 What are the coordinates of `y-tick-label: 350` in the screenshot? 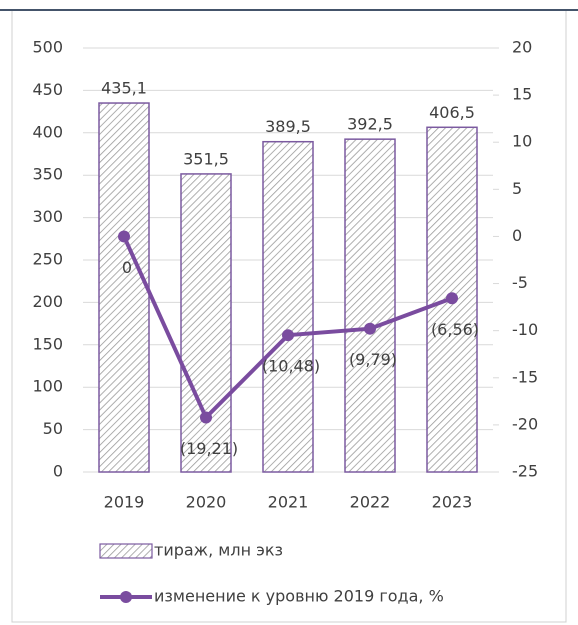 It's located at (47, 174).